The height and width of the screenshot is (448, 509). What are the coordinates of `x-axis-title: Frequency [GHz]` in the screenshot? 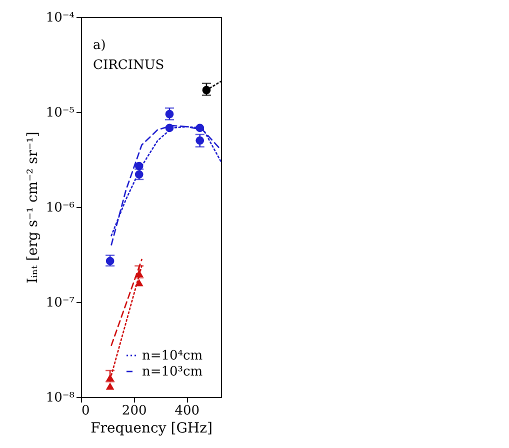 It's located at (151, 428).